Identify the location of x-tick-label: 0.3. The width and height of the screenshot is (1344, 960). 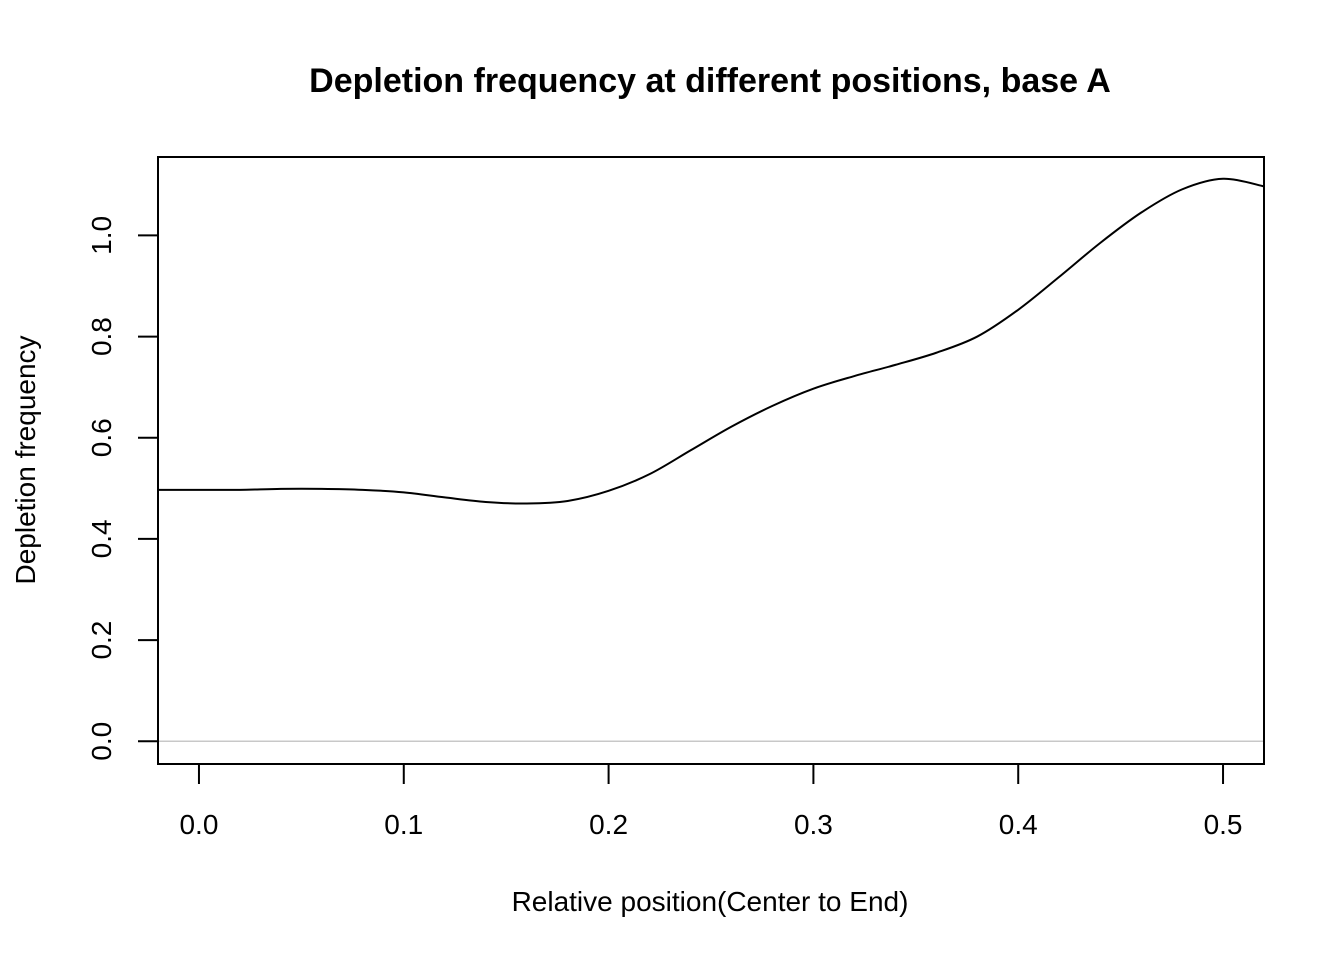
(813, 824).